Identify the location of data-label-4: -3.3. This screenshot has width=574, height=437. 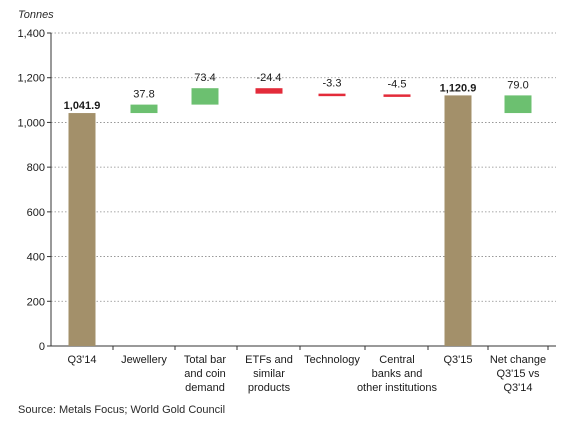
(332, 84).